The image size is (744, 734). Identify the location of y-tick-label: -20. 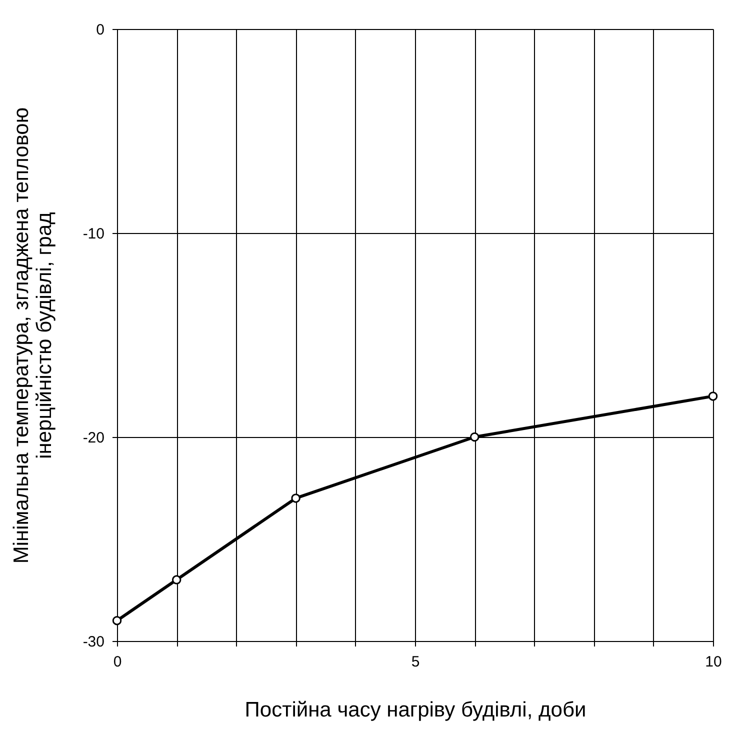
(93, 438).